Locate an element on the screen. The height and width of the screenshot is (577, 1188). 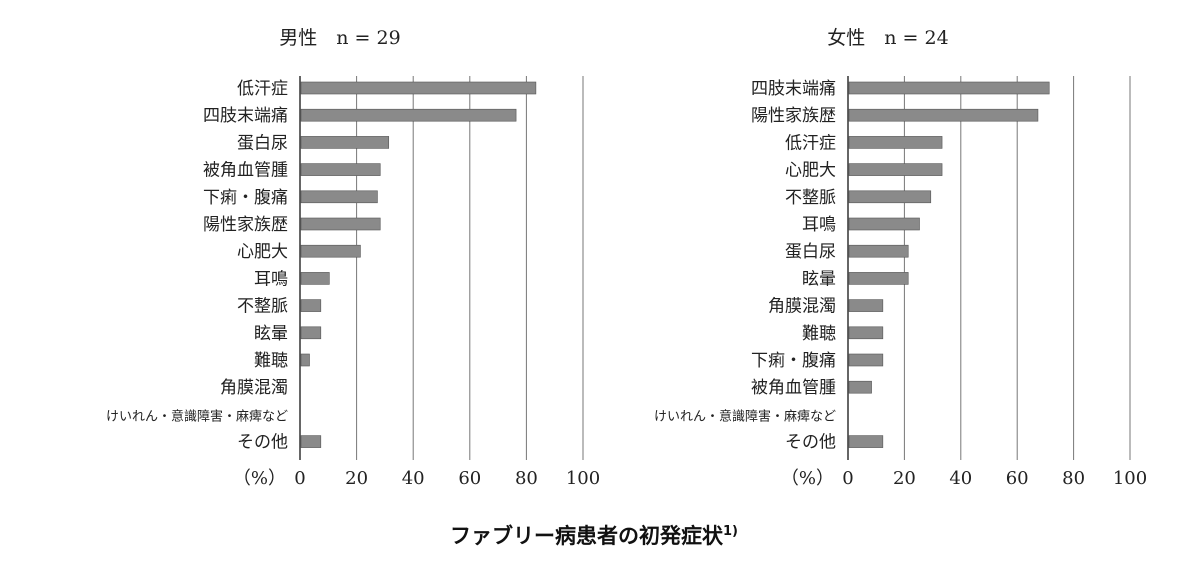
figure-caption: ファブリー病患者の初発症状1) is located at coordinates (594, 535).